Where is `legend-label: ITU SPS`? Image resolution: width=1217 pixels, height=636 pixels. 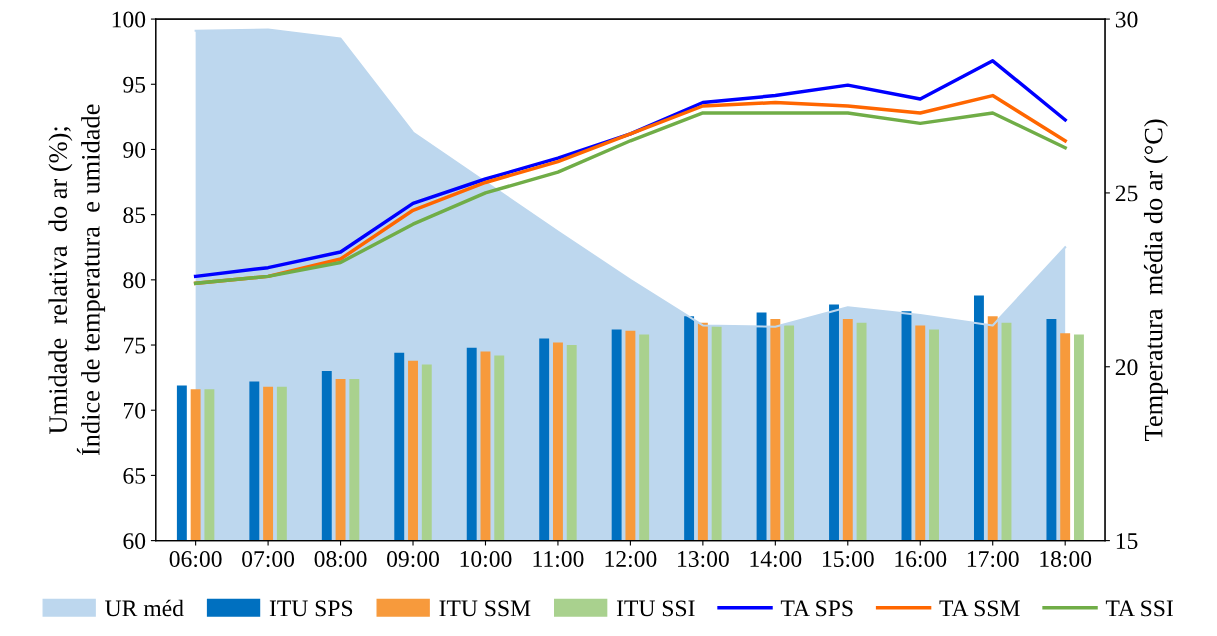
legend-label: ITU SPS is located at coordinates (311, 608).